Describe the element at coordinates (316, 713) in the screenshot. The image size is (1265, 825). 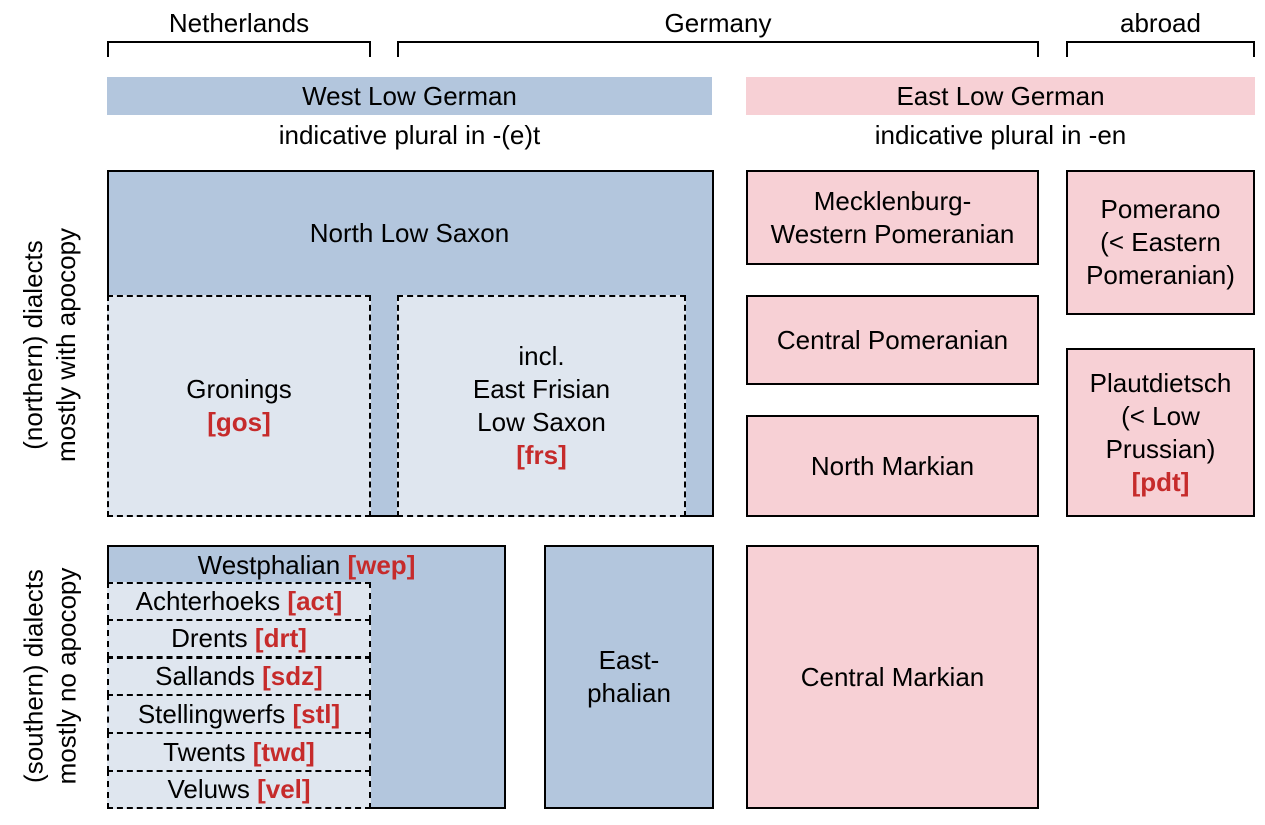
I see `subdialect-code: [stl]` at that location.